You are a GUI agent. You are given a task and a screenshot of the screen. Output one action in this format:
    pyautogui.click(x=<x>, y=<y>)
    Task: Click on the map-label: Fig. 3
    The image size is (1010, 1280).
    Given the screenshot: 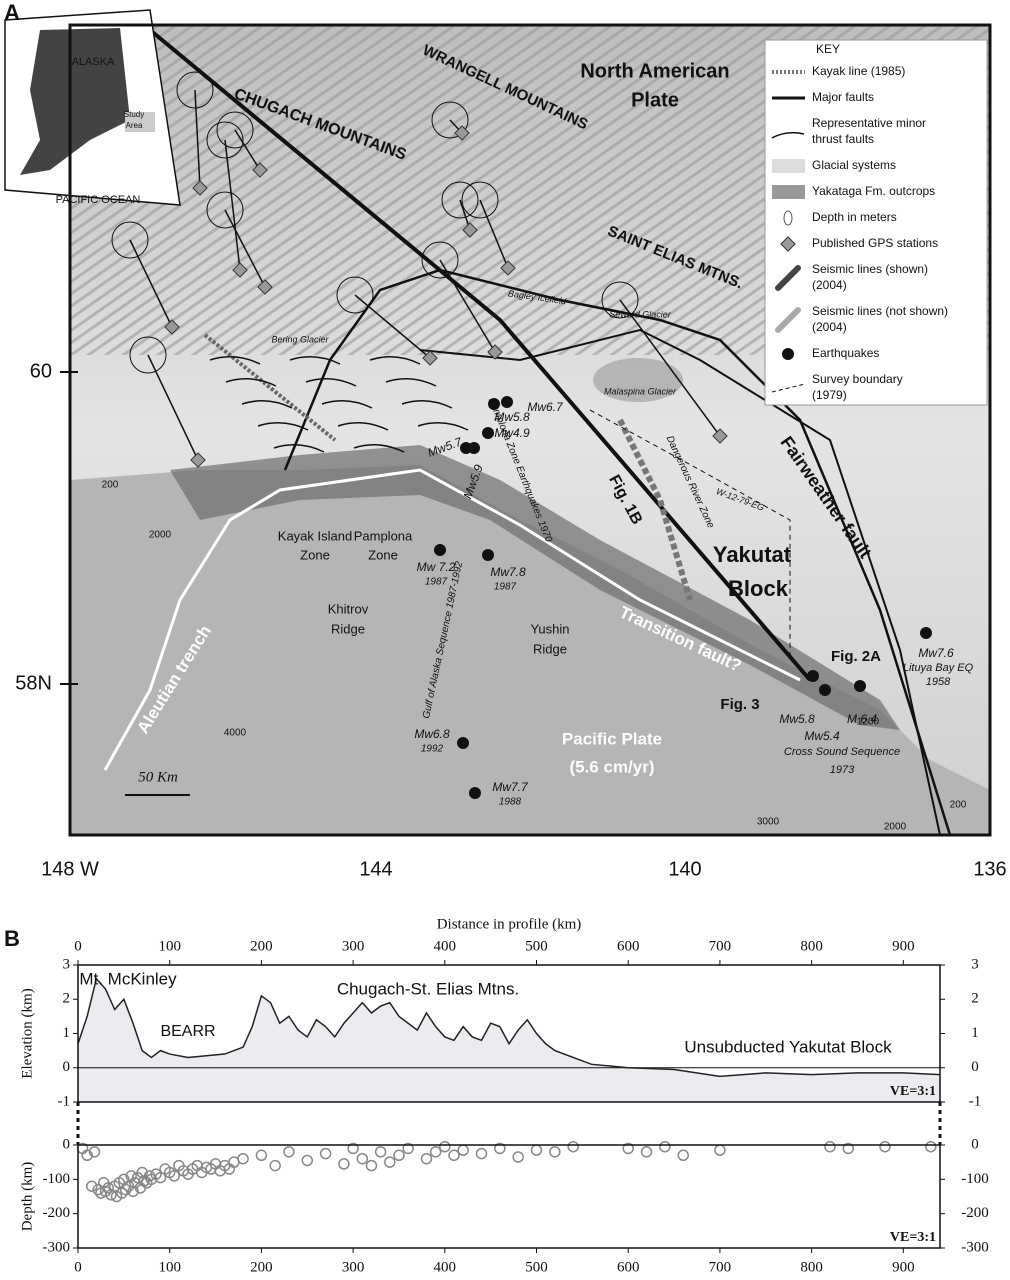 What is the action you would take?
    pyautogui.click(x=739, y=704)
    